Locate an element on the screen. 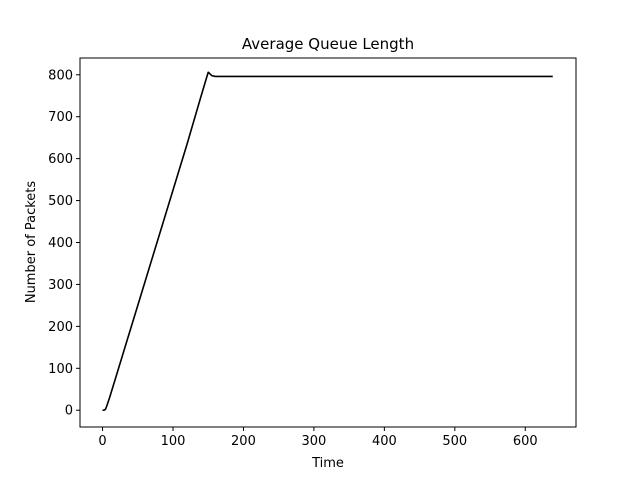 The width and height of the screenshot is (640, 480). y-tick-label: 0 is located at coordinates (69, 411).